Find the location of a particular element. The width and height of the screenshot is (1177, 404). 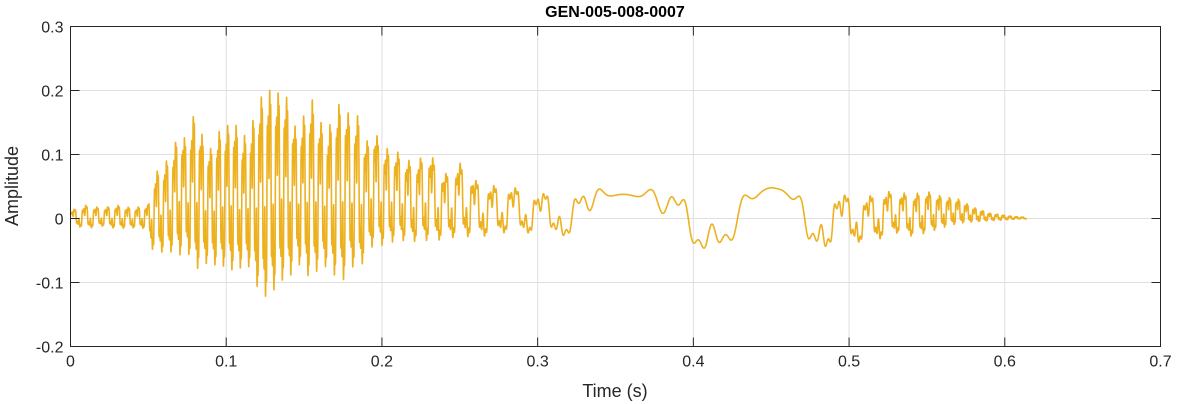

x-axis-title: Time (s) is located at coordinates (614, 391).